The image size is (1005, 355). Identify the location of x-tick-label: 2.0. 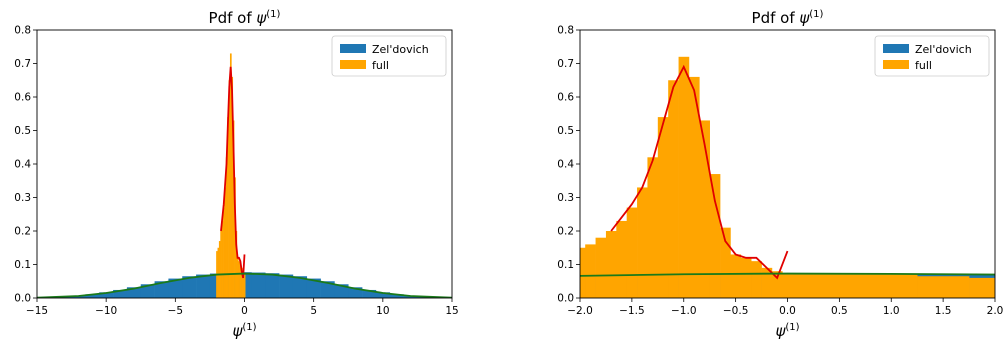
(995, 311).